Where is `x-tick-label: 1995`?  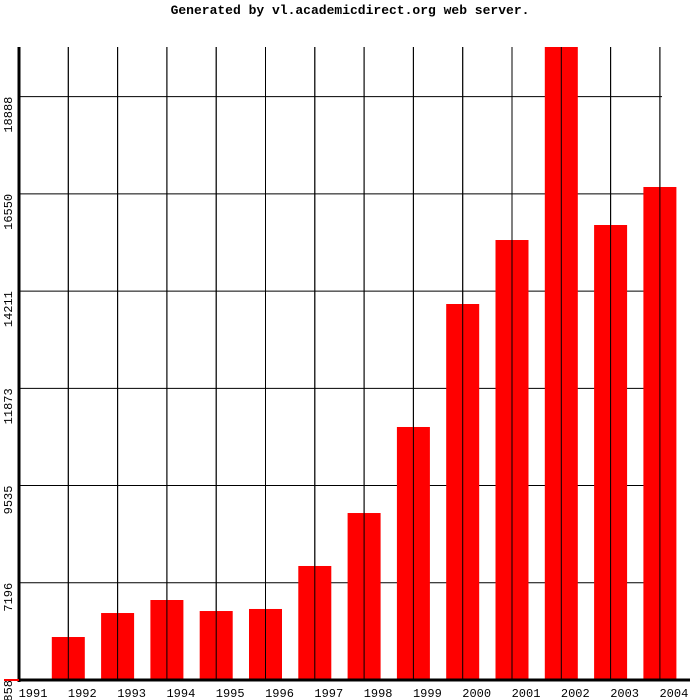
x-tick-label: 1995 is located at coordinates (230, 693).